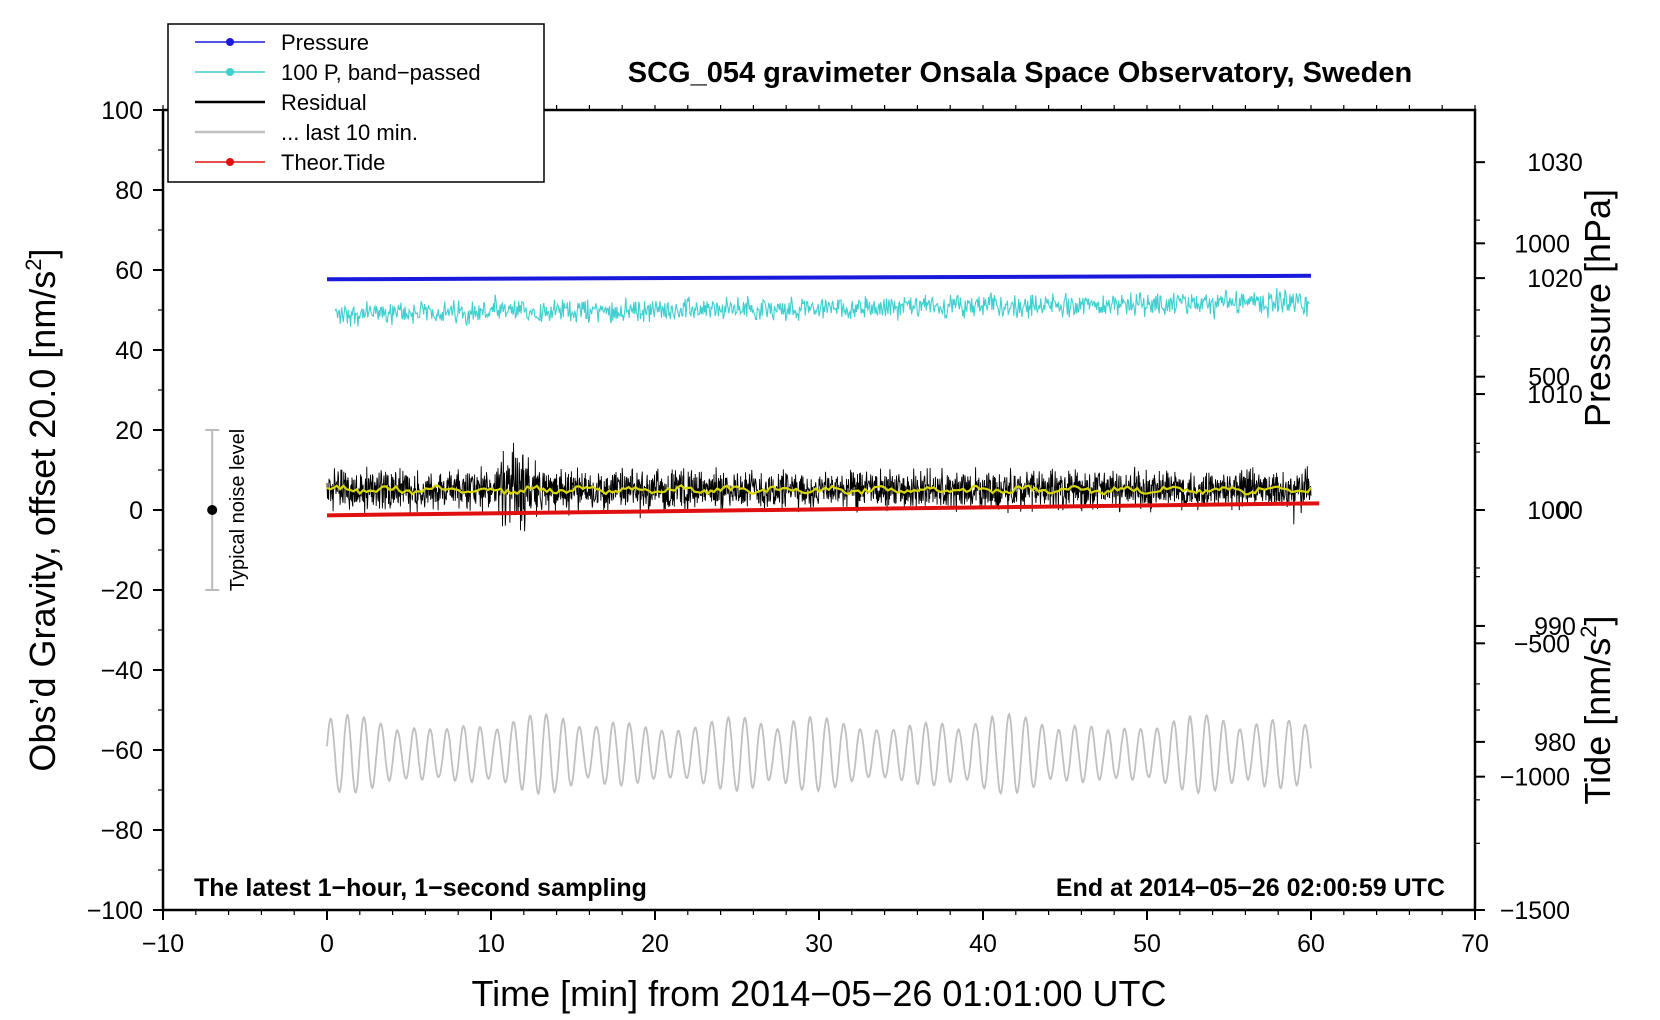 This screenshot has height=1020, width=1660. I want to click on legend-label: 100 P, band−passed, so click(381, 72).